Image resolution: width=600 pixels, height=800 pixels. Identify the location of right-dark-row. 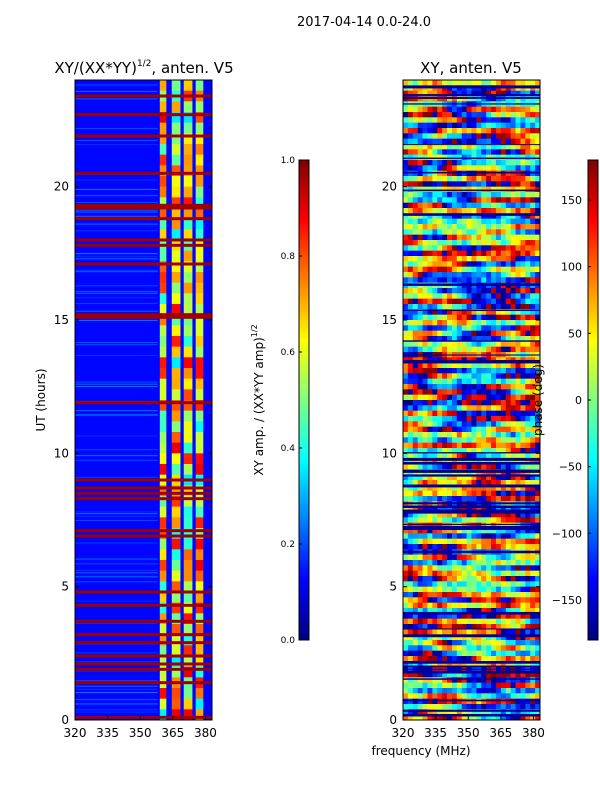
(471, 463).